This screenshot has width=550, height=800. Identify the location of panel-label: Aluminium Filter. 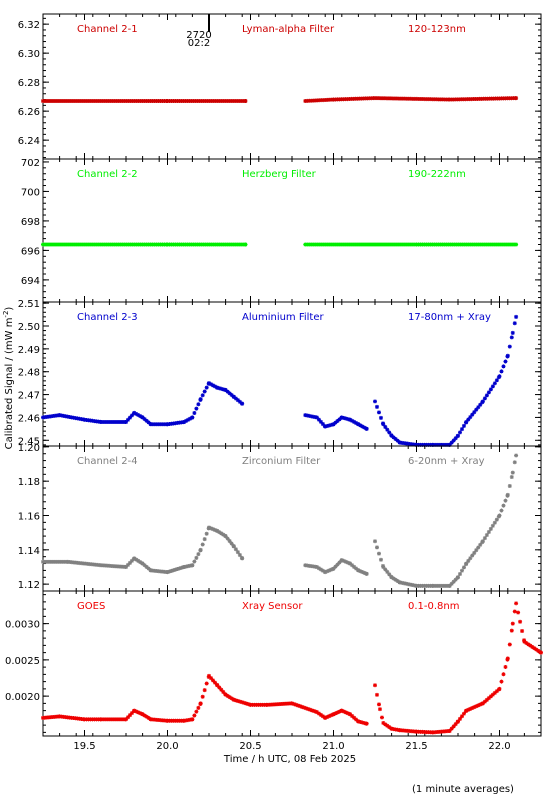
(283, 317).